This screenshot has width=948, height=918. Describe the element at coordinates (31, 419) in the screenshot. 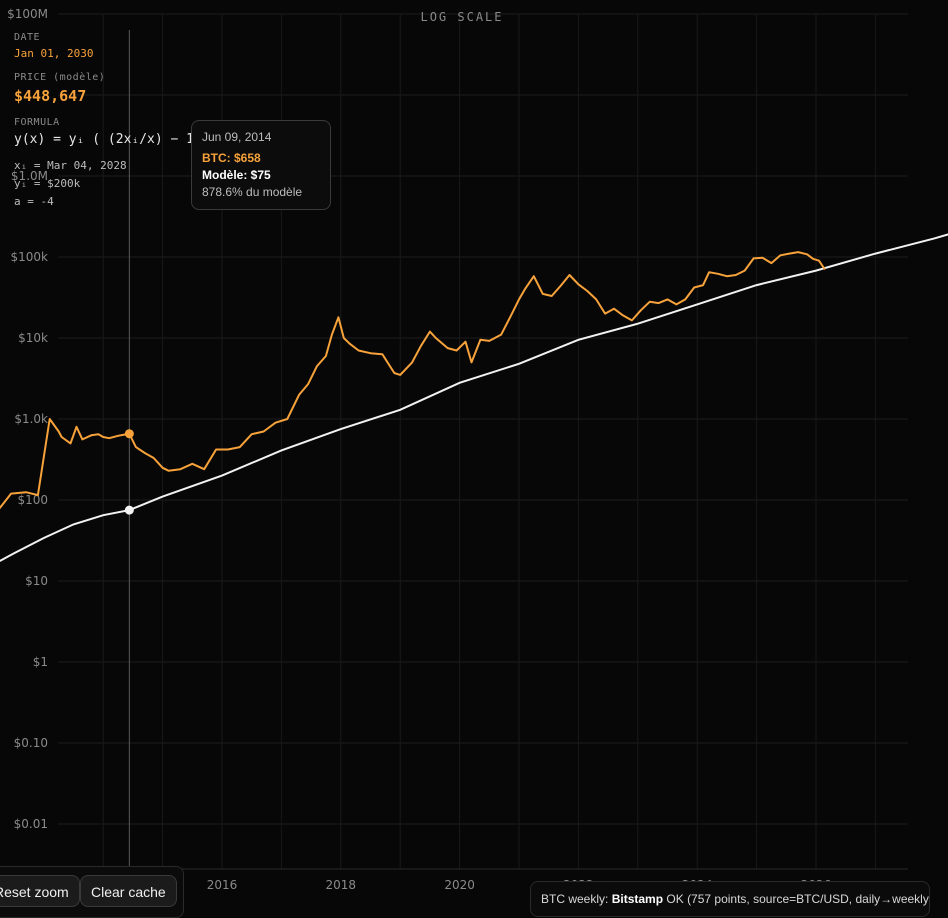

I see `y-tick-label: $1.0k` at that location.